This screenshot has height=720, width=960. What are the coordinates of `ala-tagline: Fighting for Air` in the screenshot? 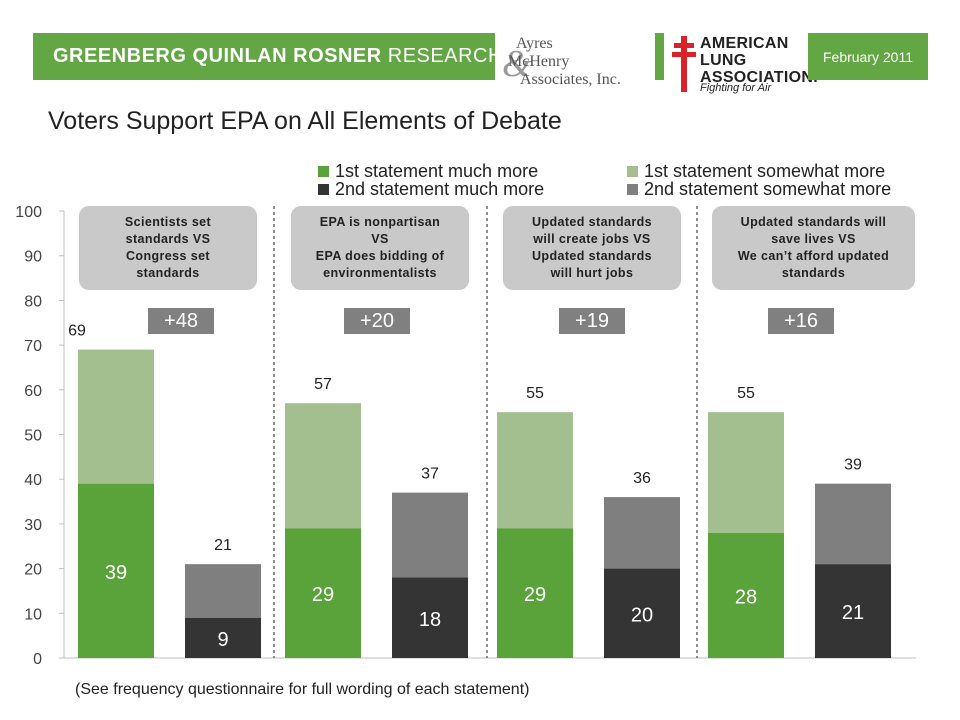 It's located at (736, 88).